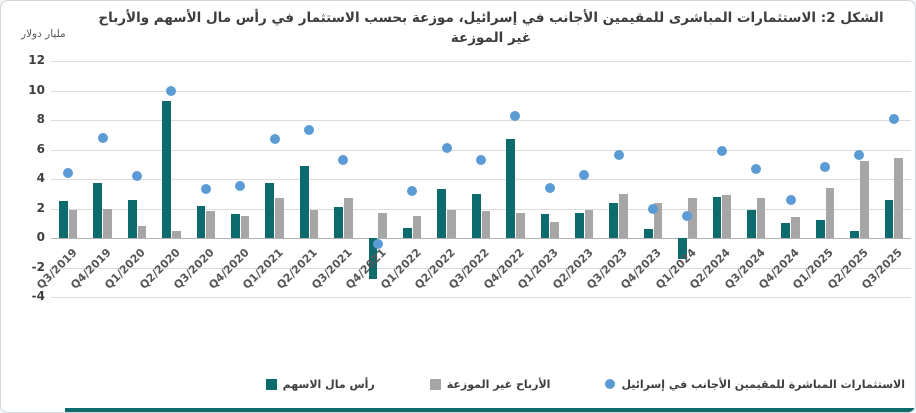  Describe the element at coordinates (490, 410) in the screenshot. I see `bottom-accent-bar` at that location.